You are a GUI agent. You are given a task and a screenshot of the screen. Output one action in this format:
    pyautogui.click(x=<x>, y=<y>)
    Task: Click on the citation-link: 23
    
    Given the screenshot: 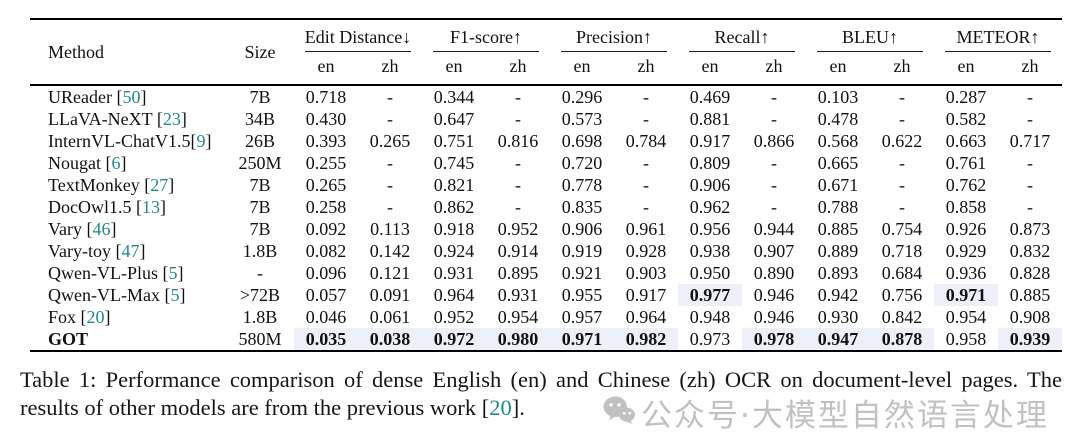 What is the action you would take?
    pyautogui.click(x=171, y=119)
    